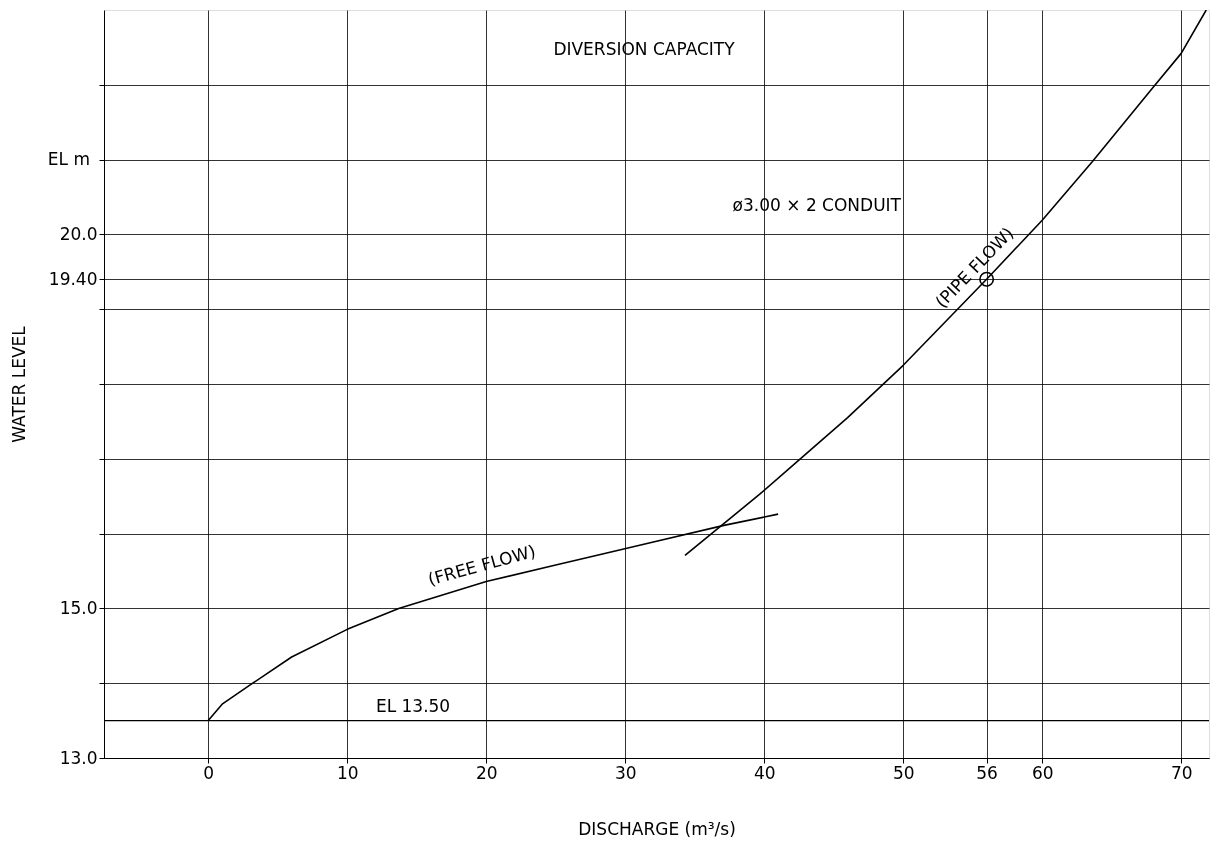  What do you see at coordinates (18, 384) in the screenshot?
I see `y-axis-title: WATER LEVEL` at bounding box center [18, 384].